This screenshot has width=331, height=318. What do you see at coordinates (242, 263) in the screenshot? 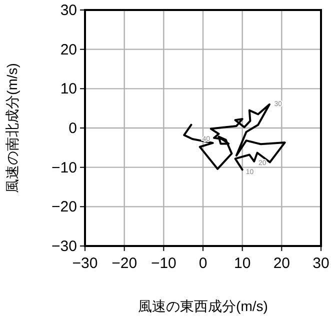
I see `x-tick-label: 10` at bounding box center [242, 263].